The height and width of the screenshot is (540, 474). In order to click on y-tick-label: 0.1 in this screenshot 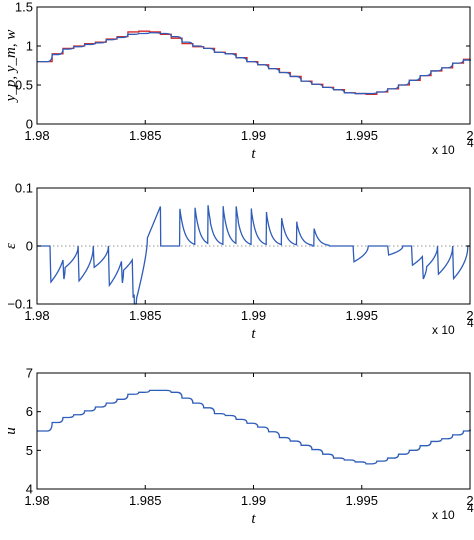, I will do `click(24, 188)`.